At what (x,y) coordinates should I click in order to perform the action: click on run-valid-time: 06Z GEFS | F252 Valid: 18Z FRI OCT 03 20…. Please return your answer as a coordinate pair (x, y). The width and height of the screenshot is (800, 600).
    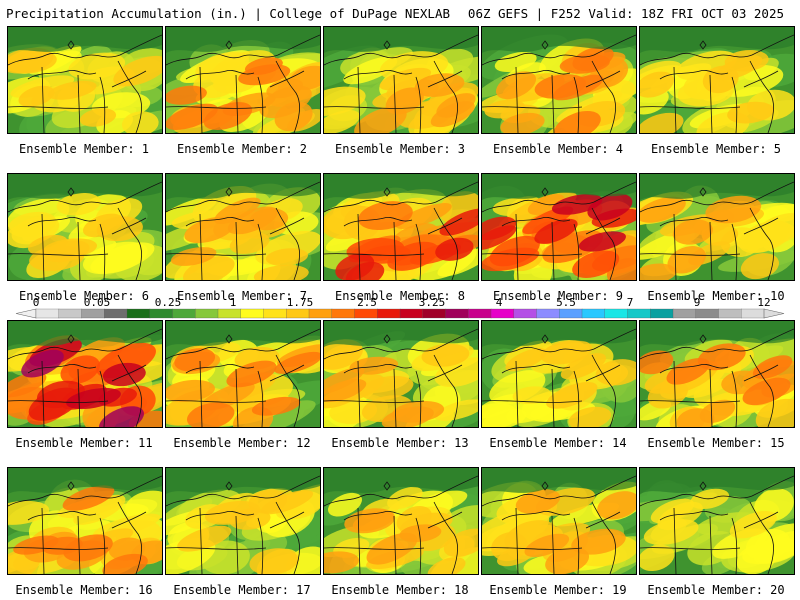
    Looking at the image, I should click on (625, 13).